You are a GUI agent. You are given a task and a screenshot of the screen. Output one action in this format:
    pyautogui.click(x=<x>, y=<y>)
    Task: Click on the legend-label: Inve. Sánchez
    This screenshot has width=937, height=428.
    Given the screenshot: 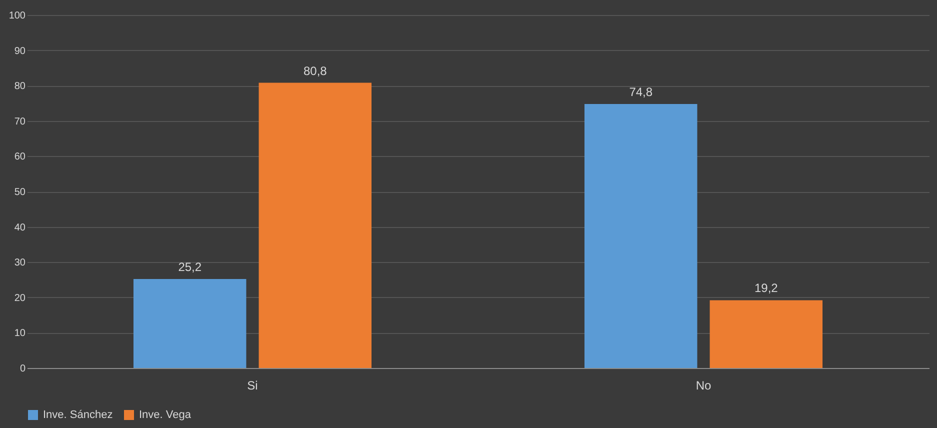 What is the action you would take?
    pyautogui.click(x=78, y=415)
    